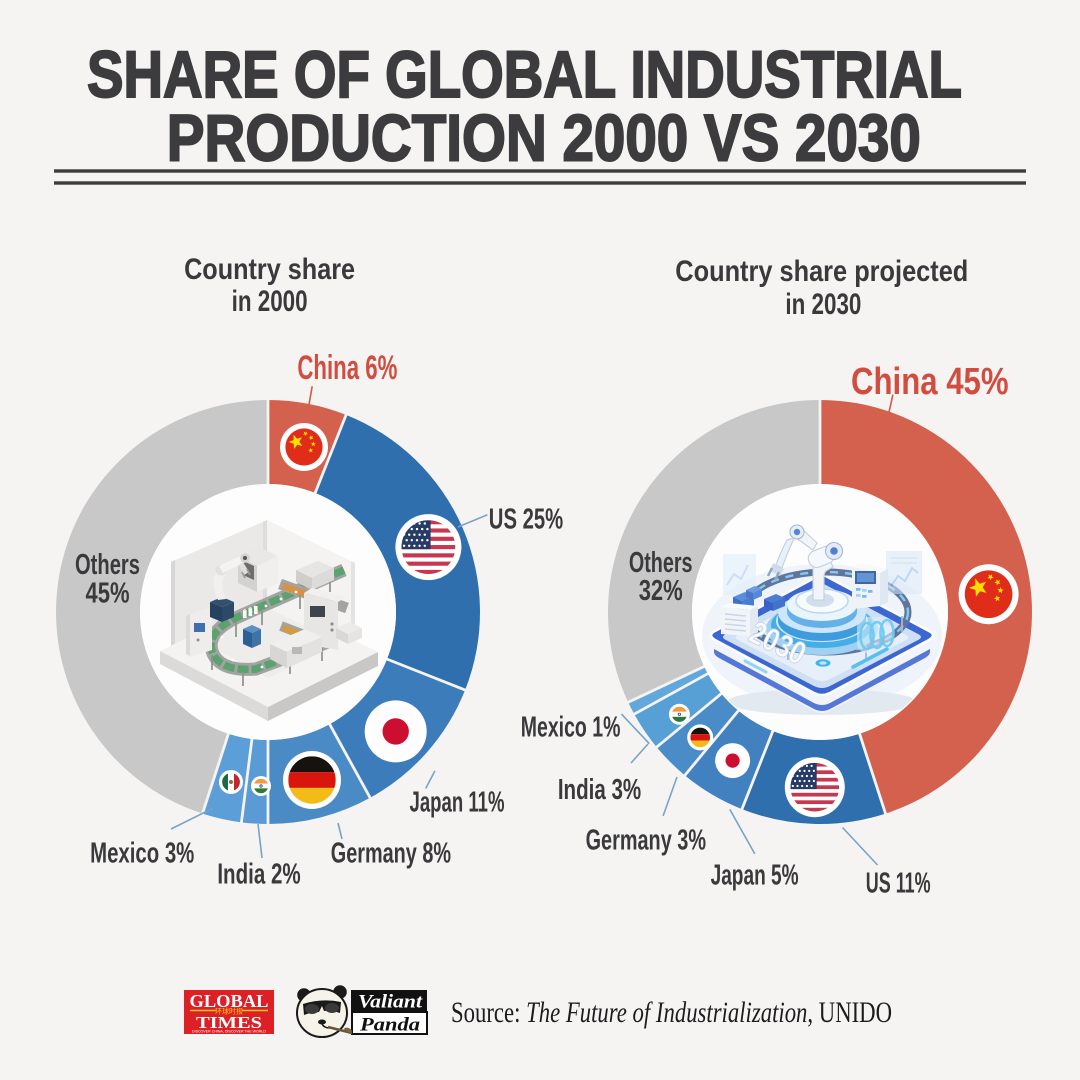 The width and height of the screenshot is (1080, 1080). Describe the element at coordinates (229, 1011) in the screenshot. I see `svg-text: 环球时报` at that location.